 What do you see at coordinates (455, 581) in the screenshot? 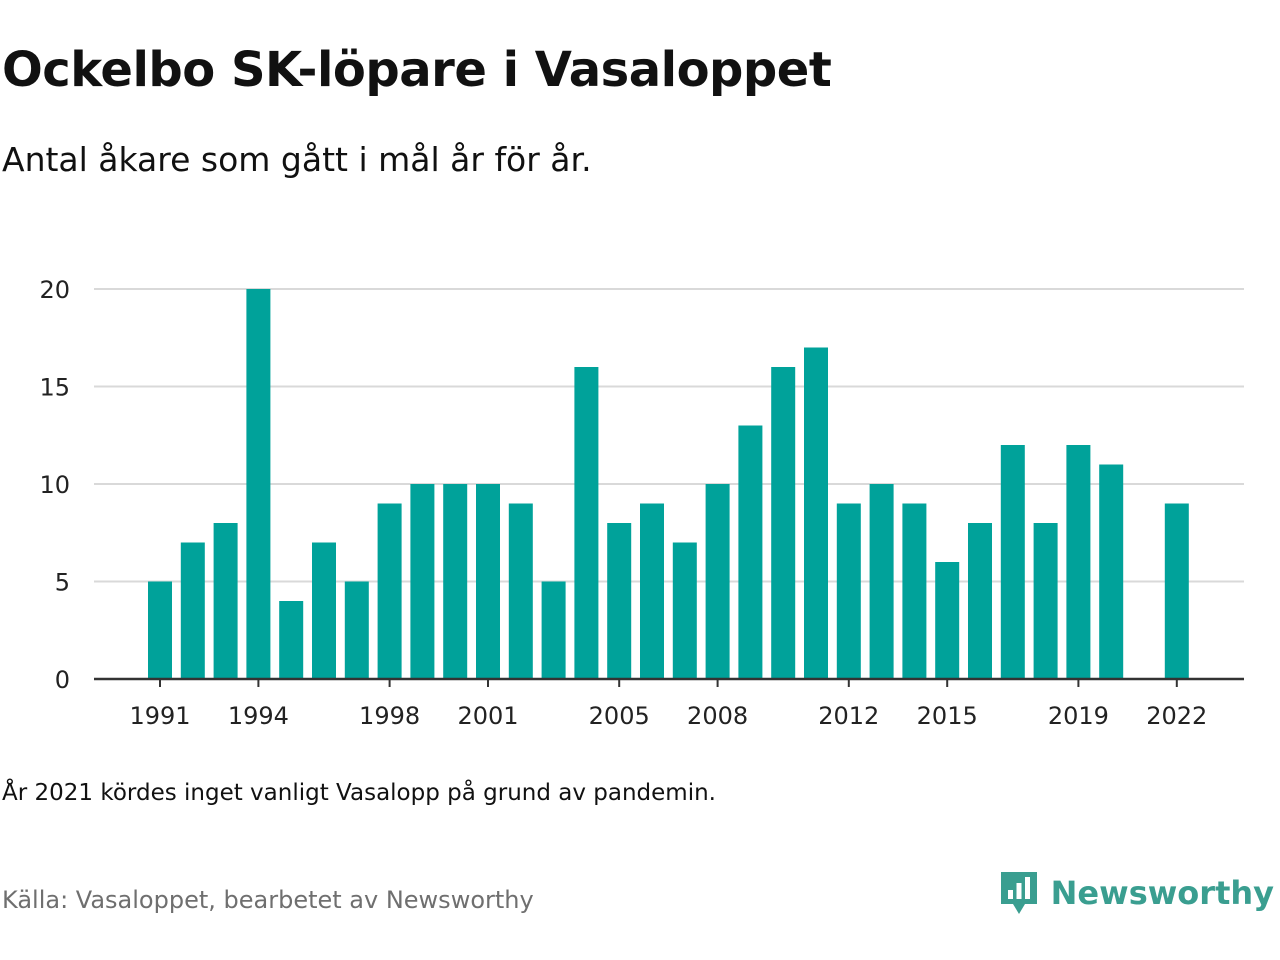
I see `bar-2000` at bounding box center [455, 581].